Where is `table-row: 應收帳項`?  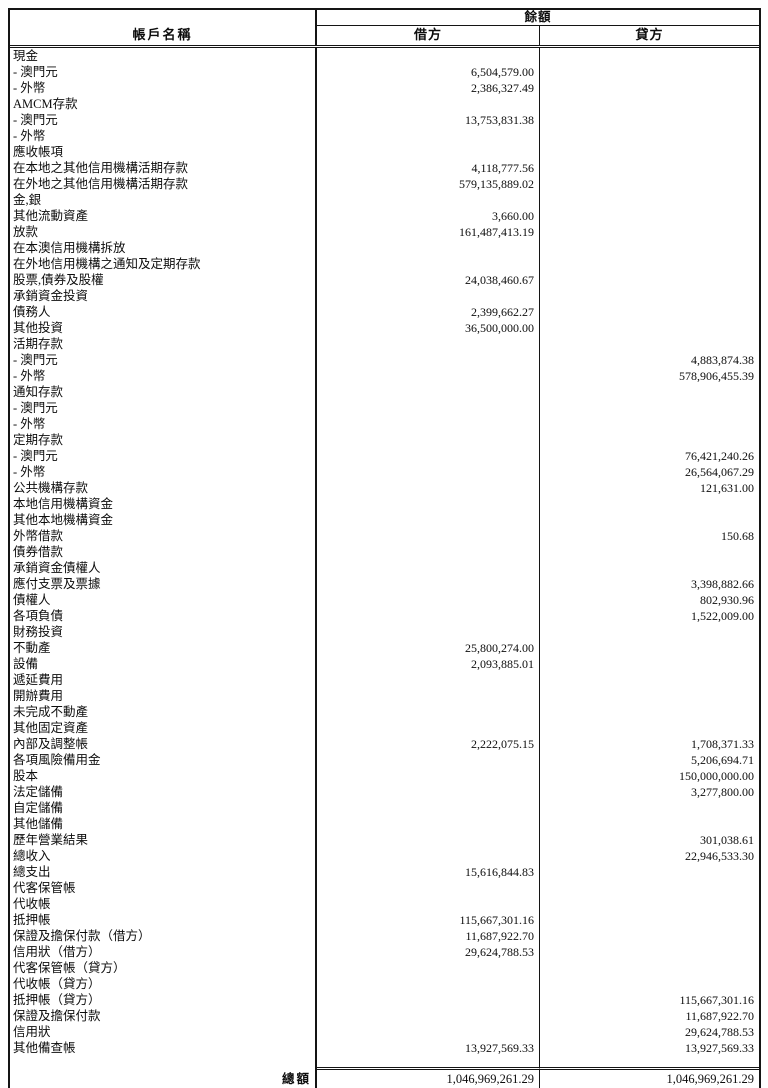 table-row: 應收帳項 is located at coordinates (384, 152).